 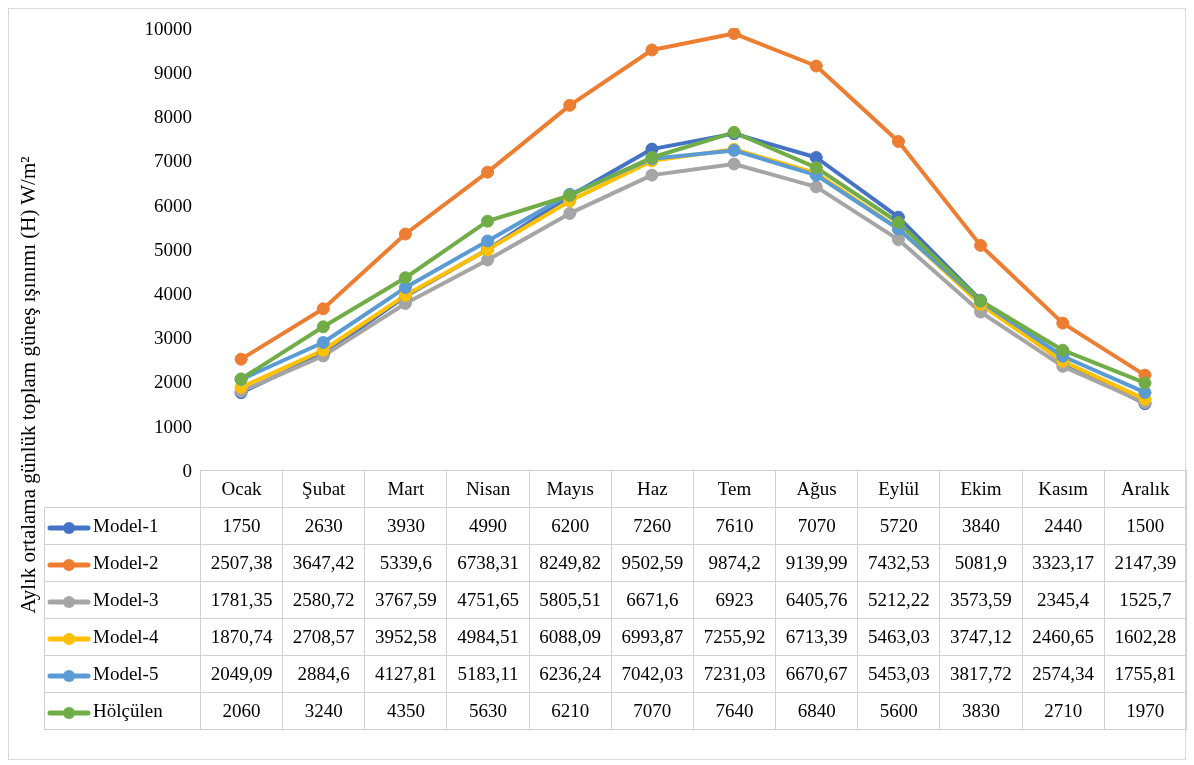 What do you see at coordinates (570, 637) in the screenshot?
I see `data-label: 6088,09` at bounding box center [570, 637].